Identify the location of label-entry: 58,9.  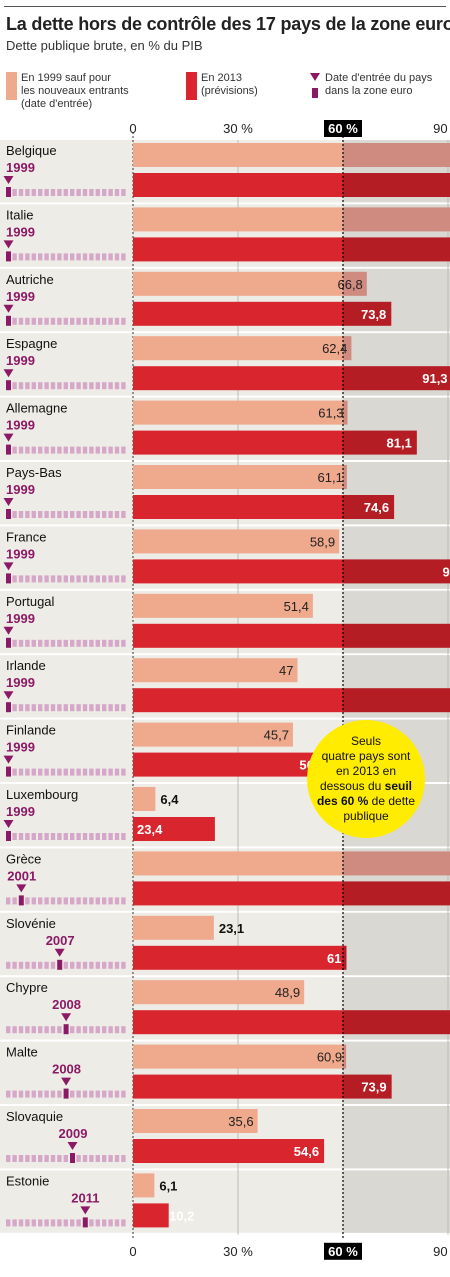
(322, 541).